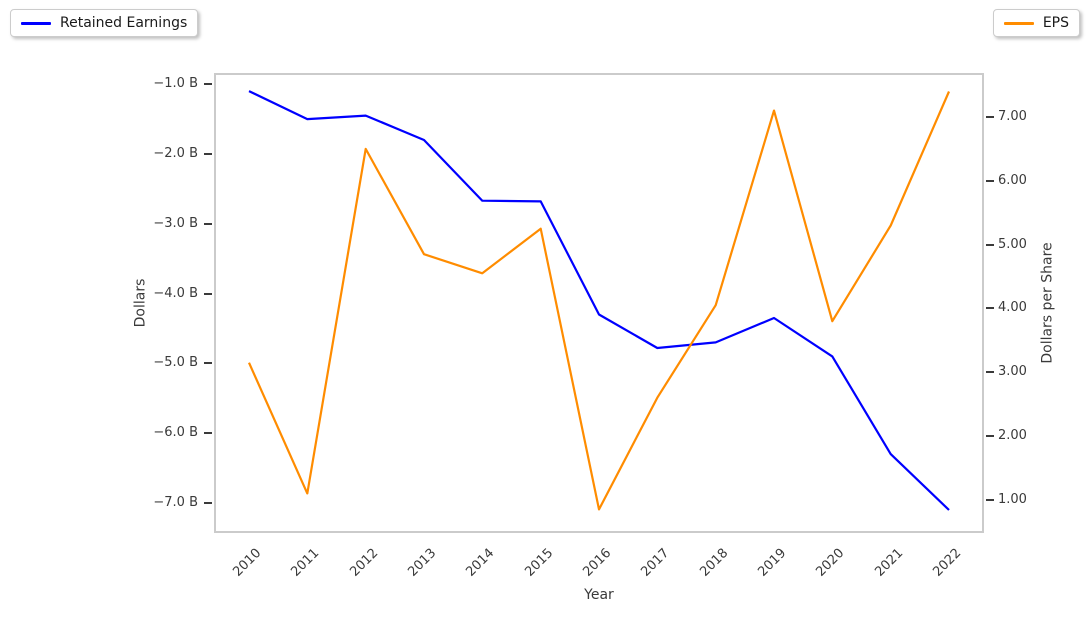  I want to click on left-y-tick-label: −4.0 B, so click(175, 293).